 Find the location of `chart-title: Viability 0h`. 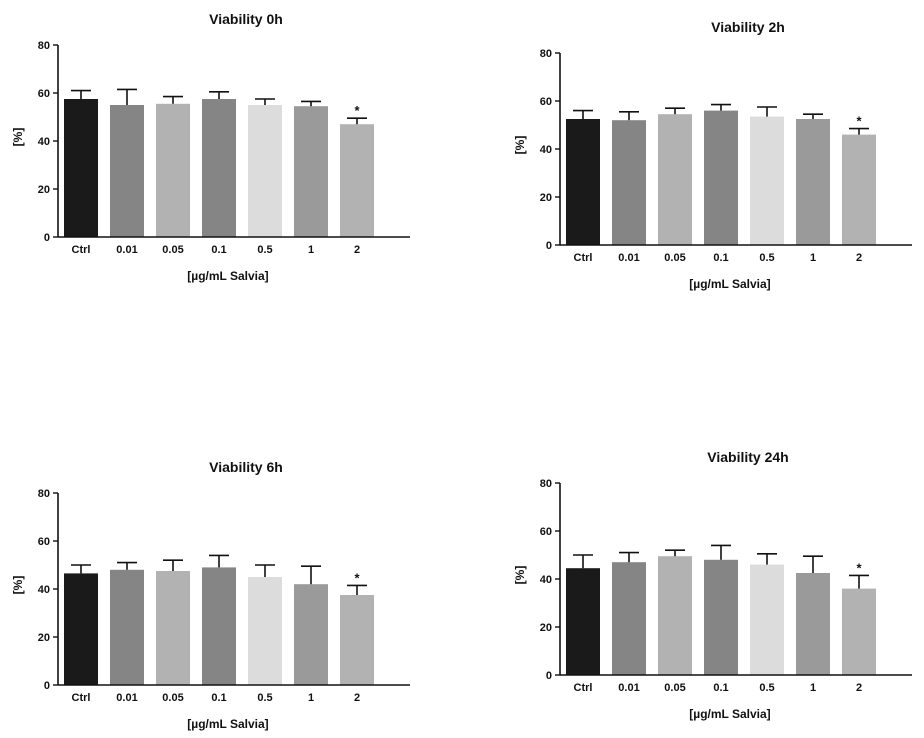

chart-title: Viability 0h is located at coordinates (246, 19).